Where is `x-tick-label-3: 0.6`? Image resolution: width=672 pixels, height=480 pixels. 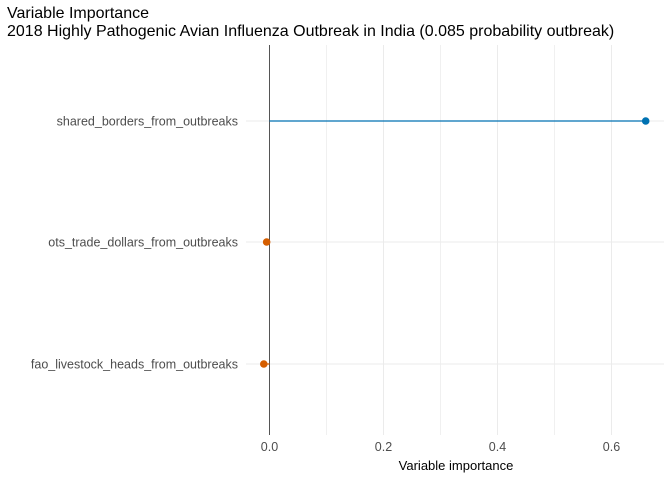
x-tick-label-3: 0.6 is located at coordinates (611, 447).